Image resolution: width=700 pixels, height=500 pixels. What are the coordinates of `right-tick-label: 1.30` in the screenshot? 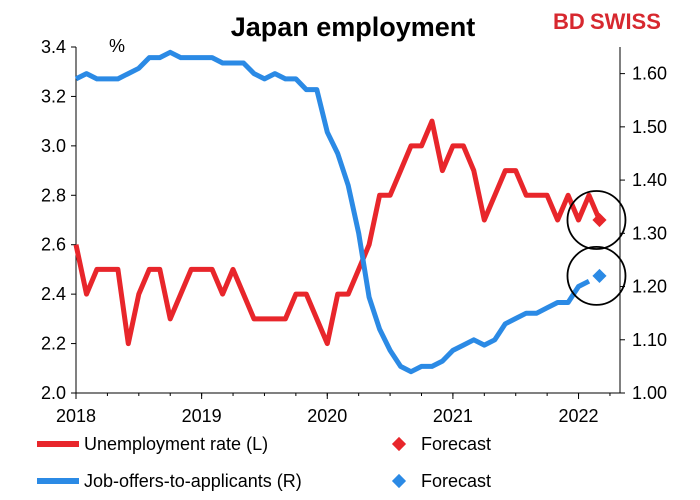 It's located at (649, 233).